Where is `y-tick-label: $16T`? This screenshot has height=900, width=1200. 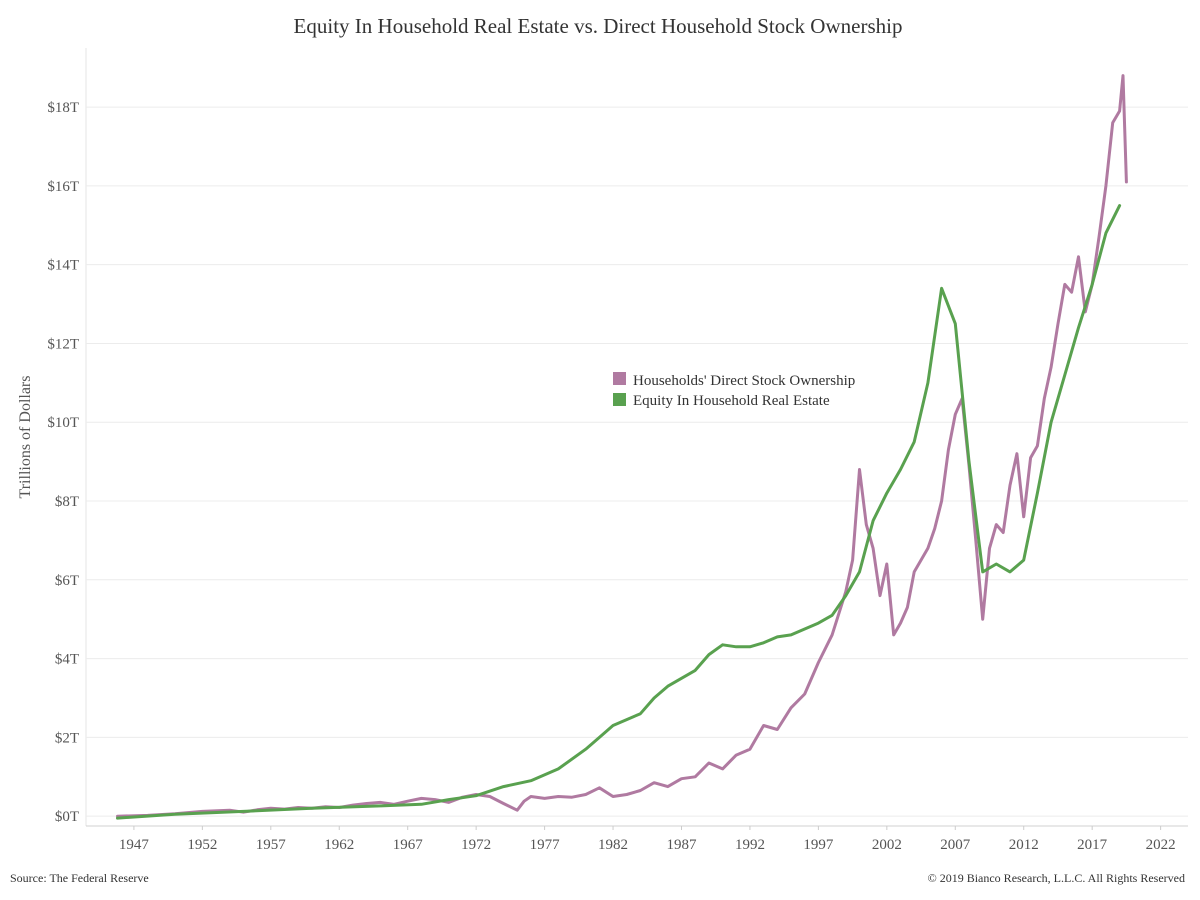
y-tick-label: $16T is located at coordinates (63, 187).